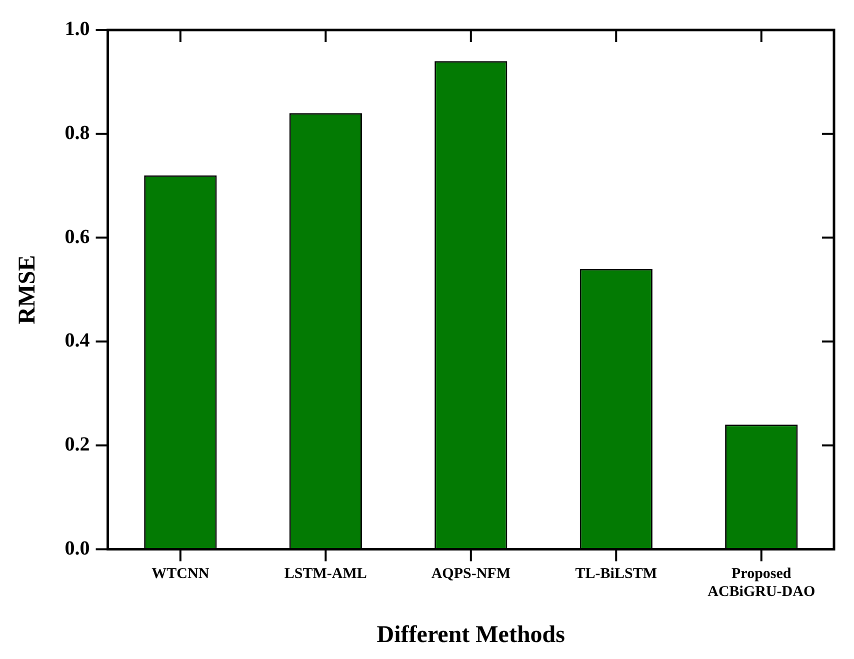  Describe the element at coordinates (77, 341) in the screenshot. I see `y-tick-label: 0.4` at that location.